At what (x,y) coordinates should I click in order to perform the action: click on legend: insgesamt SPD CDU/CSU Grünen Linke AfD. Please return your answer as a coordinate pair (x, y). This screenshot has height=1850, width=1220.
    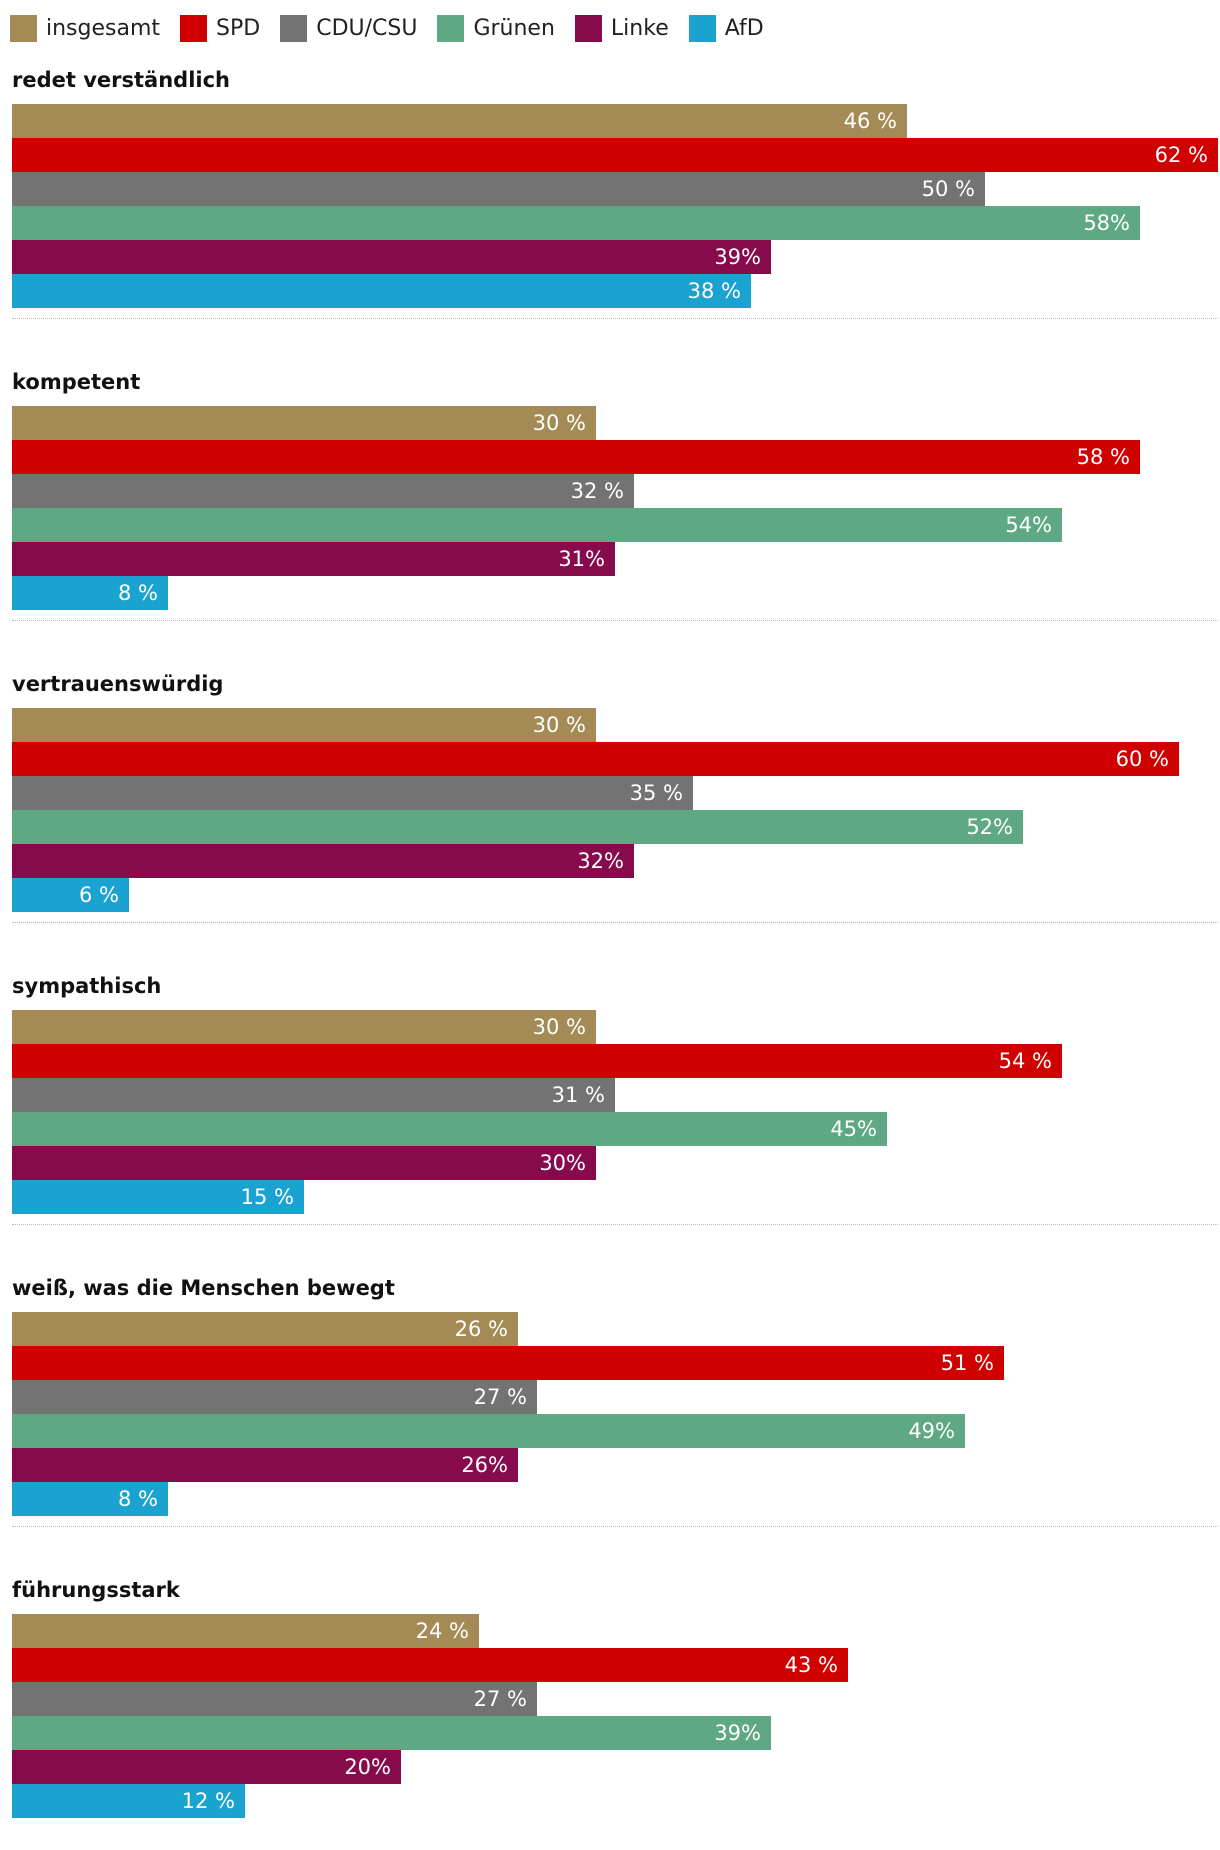
    Looking at the image, I should click on (397, 28).